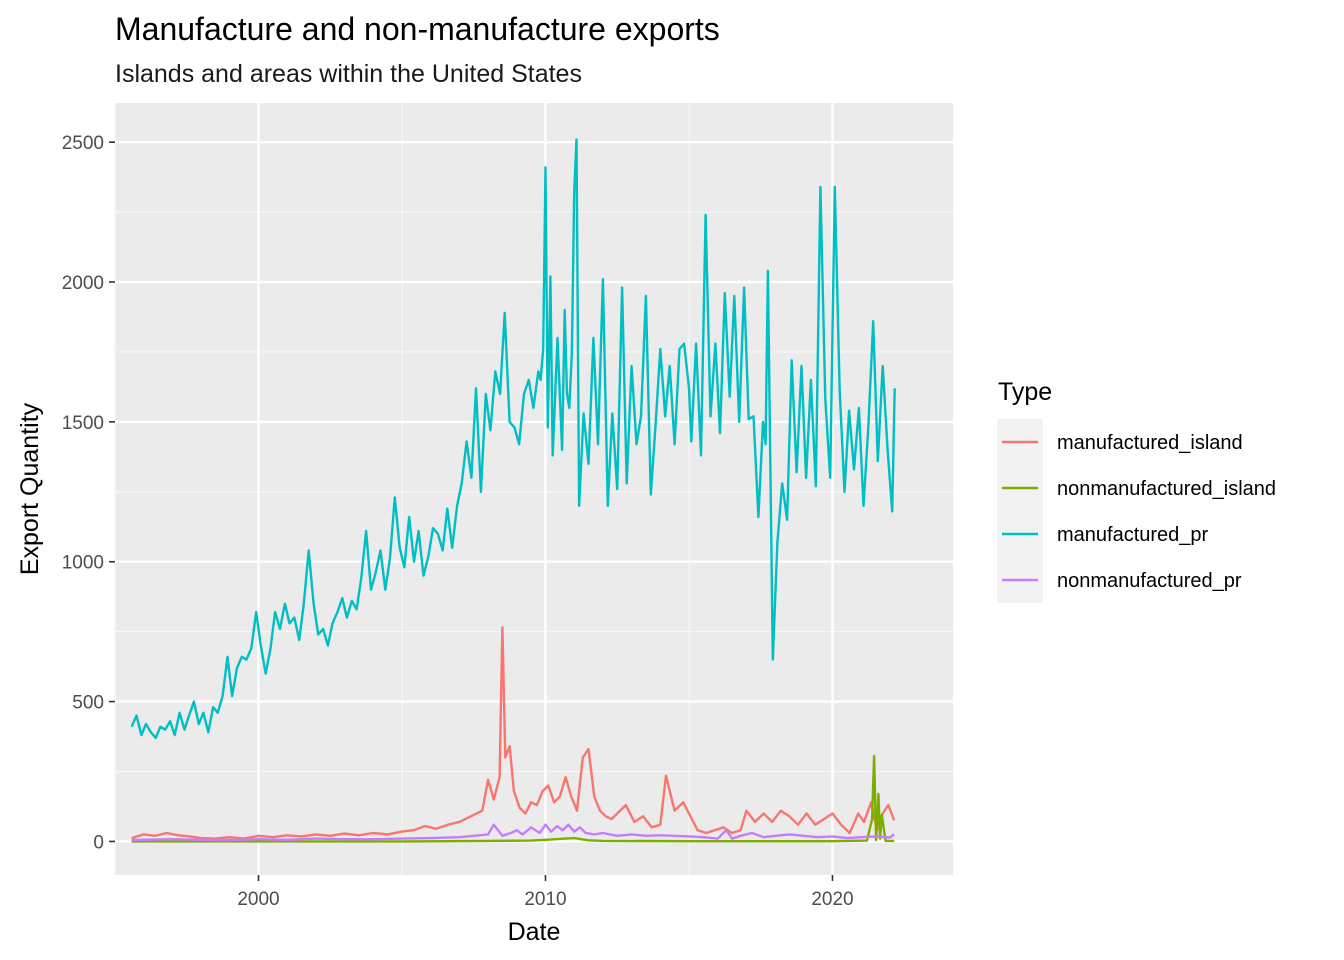 The height and width of the screenshot is (960, 1344). What do you see at coordinates (545, 899) in the screenshot?
I see `x-tick-label: 2010` at bounding box center [545, 899].